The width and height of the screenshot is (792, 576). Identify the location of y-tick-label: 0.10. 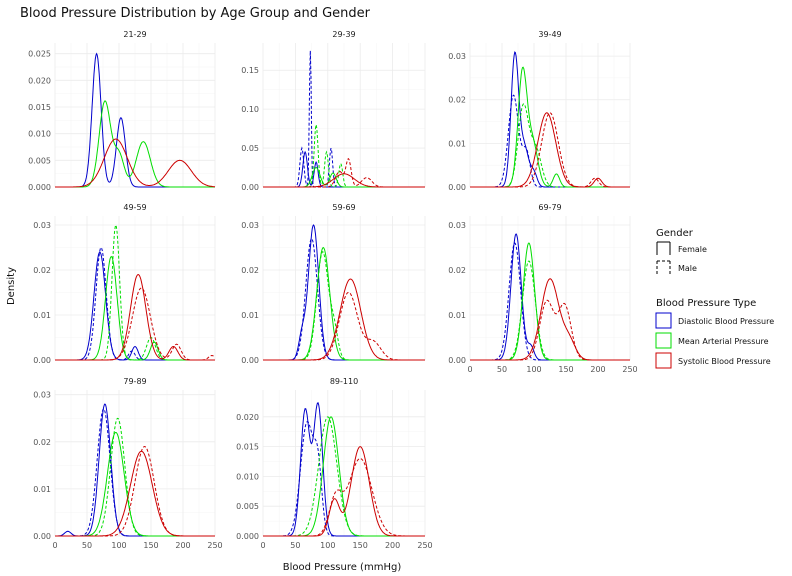
(250, 109).